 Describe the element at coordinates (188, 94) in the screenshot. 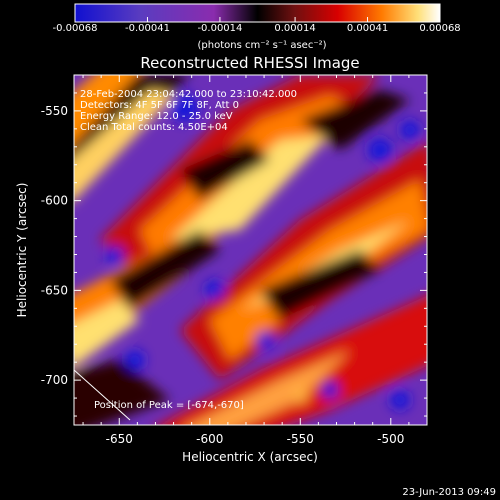

I see `annotation-time-range: 28-Feb-2004 23:04:42.000 to 23:10:42.000` at that location.